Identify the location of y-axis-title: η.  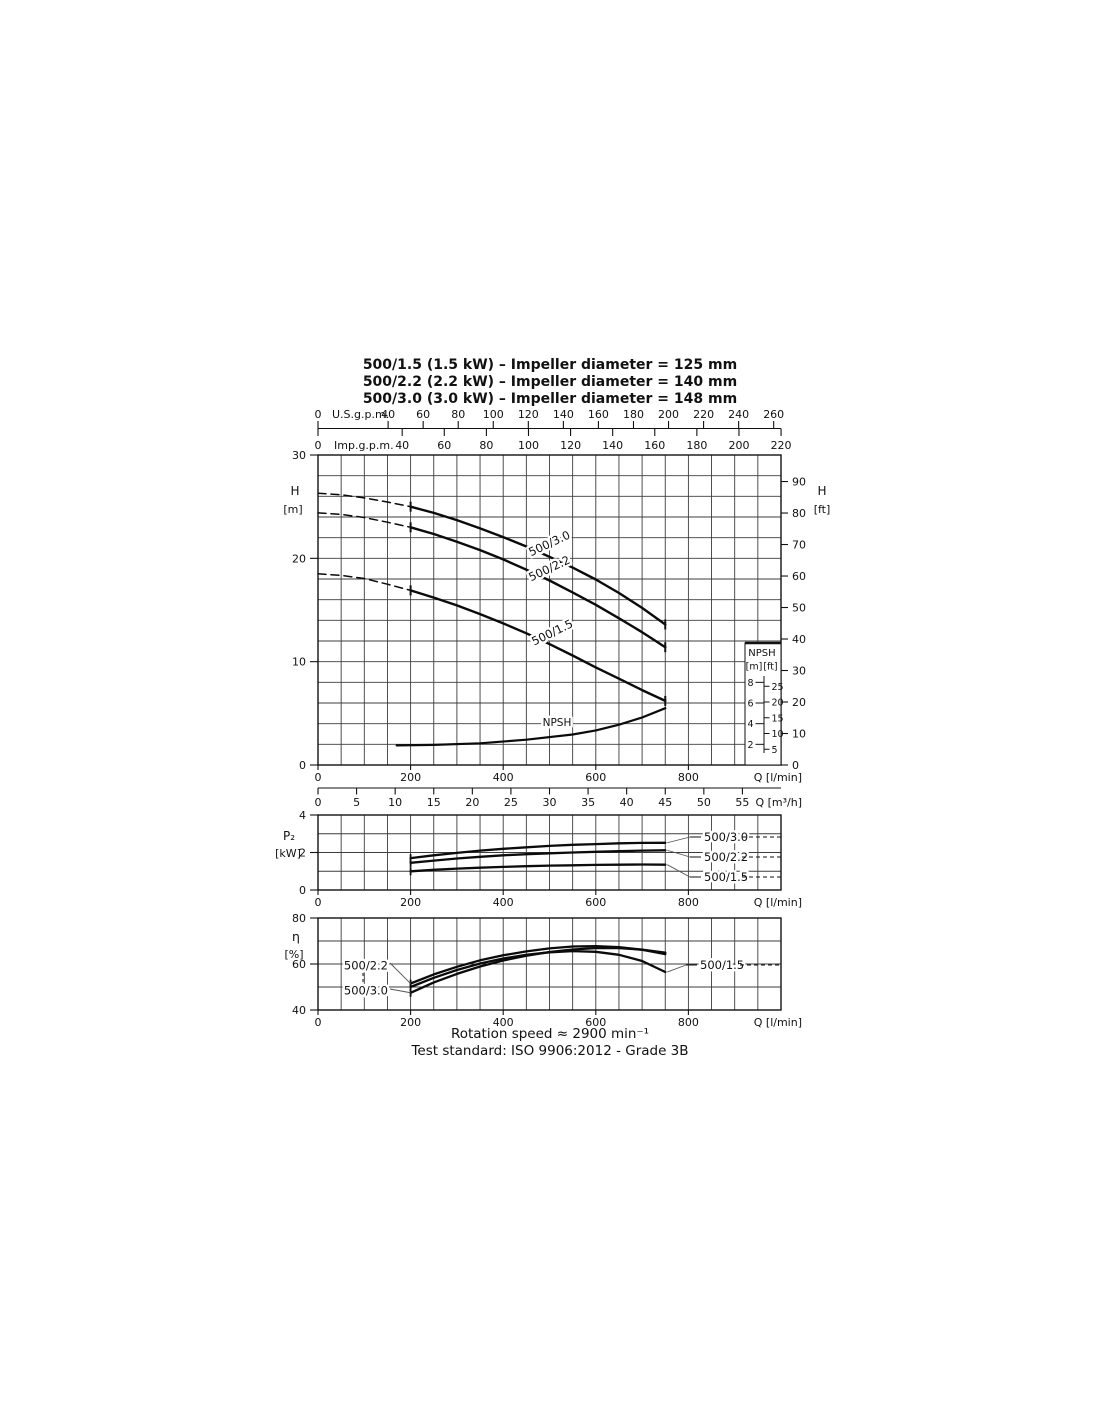
(296, 936).